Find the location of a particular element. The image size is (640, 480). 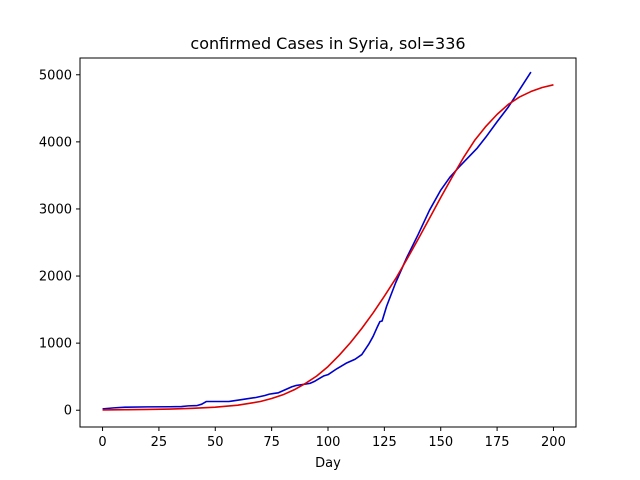

x-tick-label: 50 is located at coordinates (215, 442).